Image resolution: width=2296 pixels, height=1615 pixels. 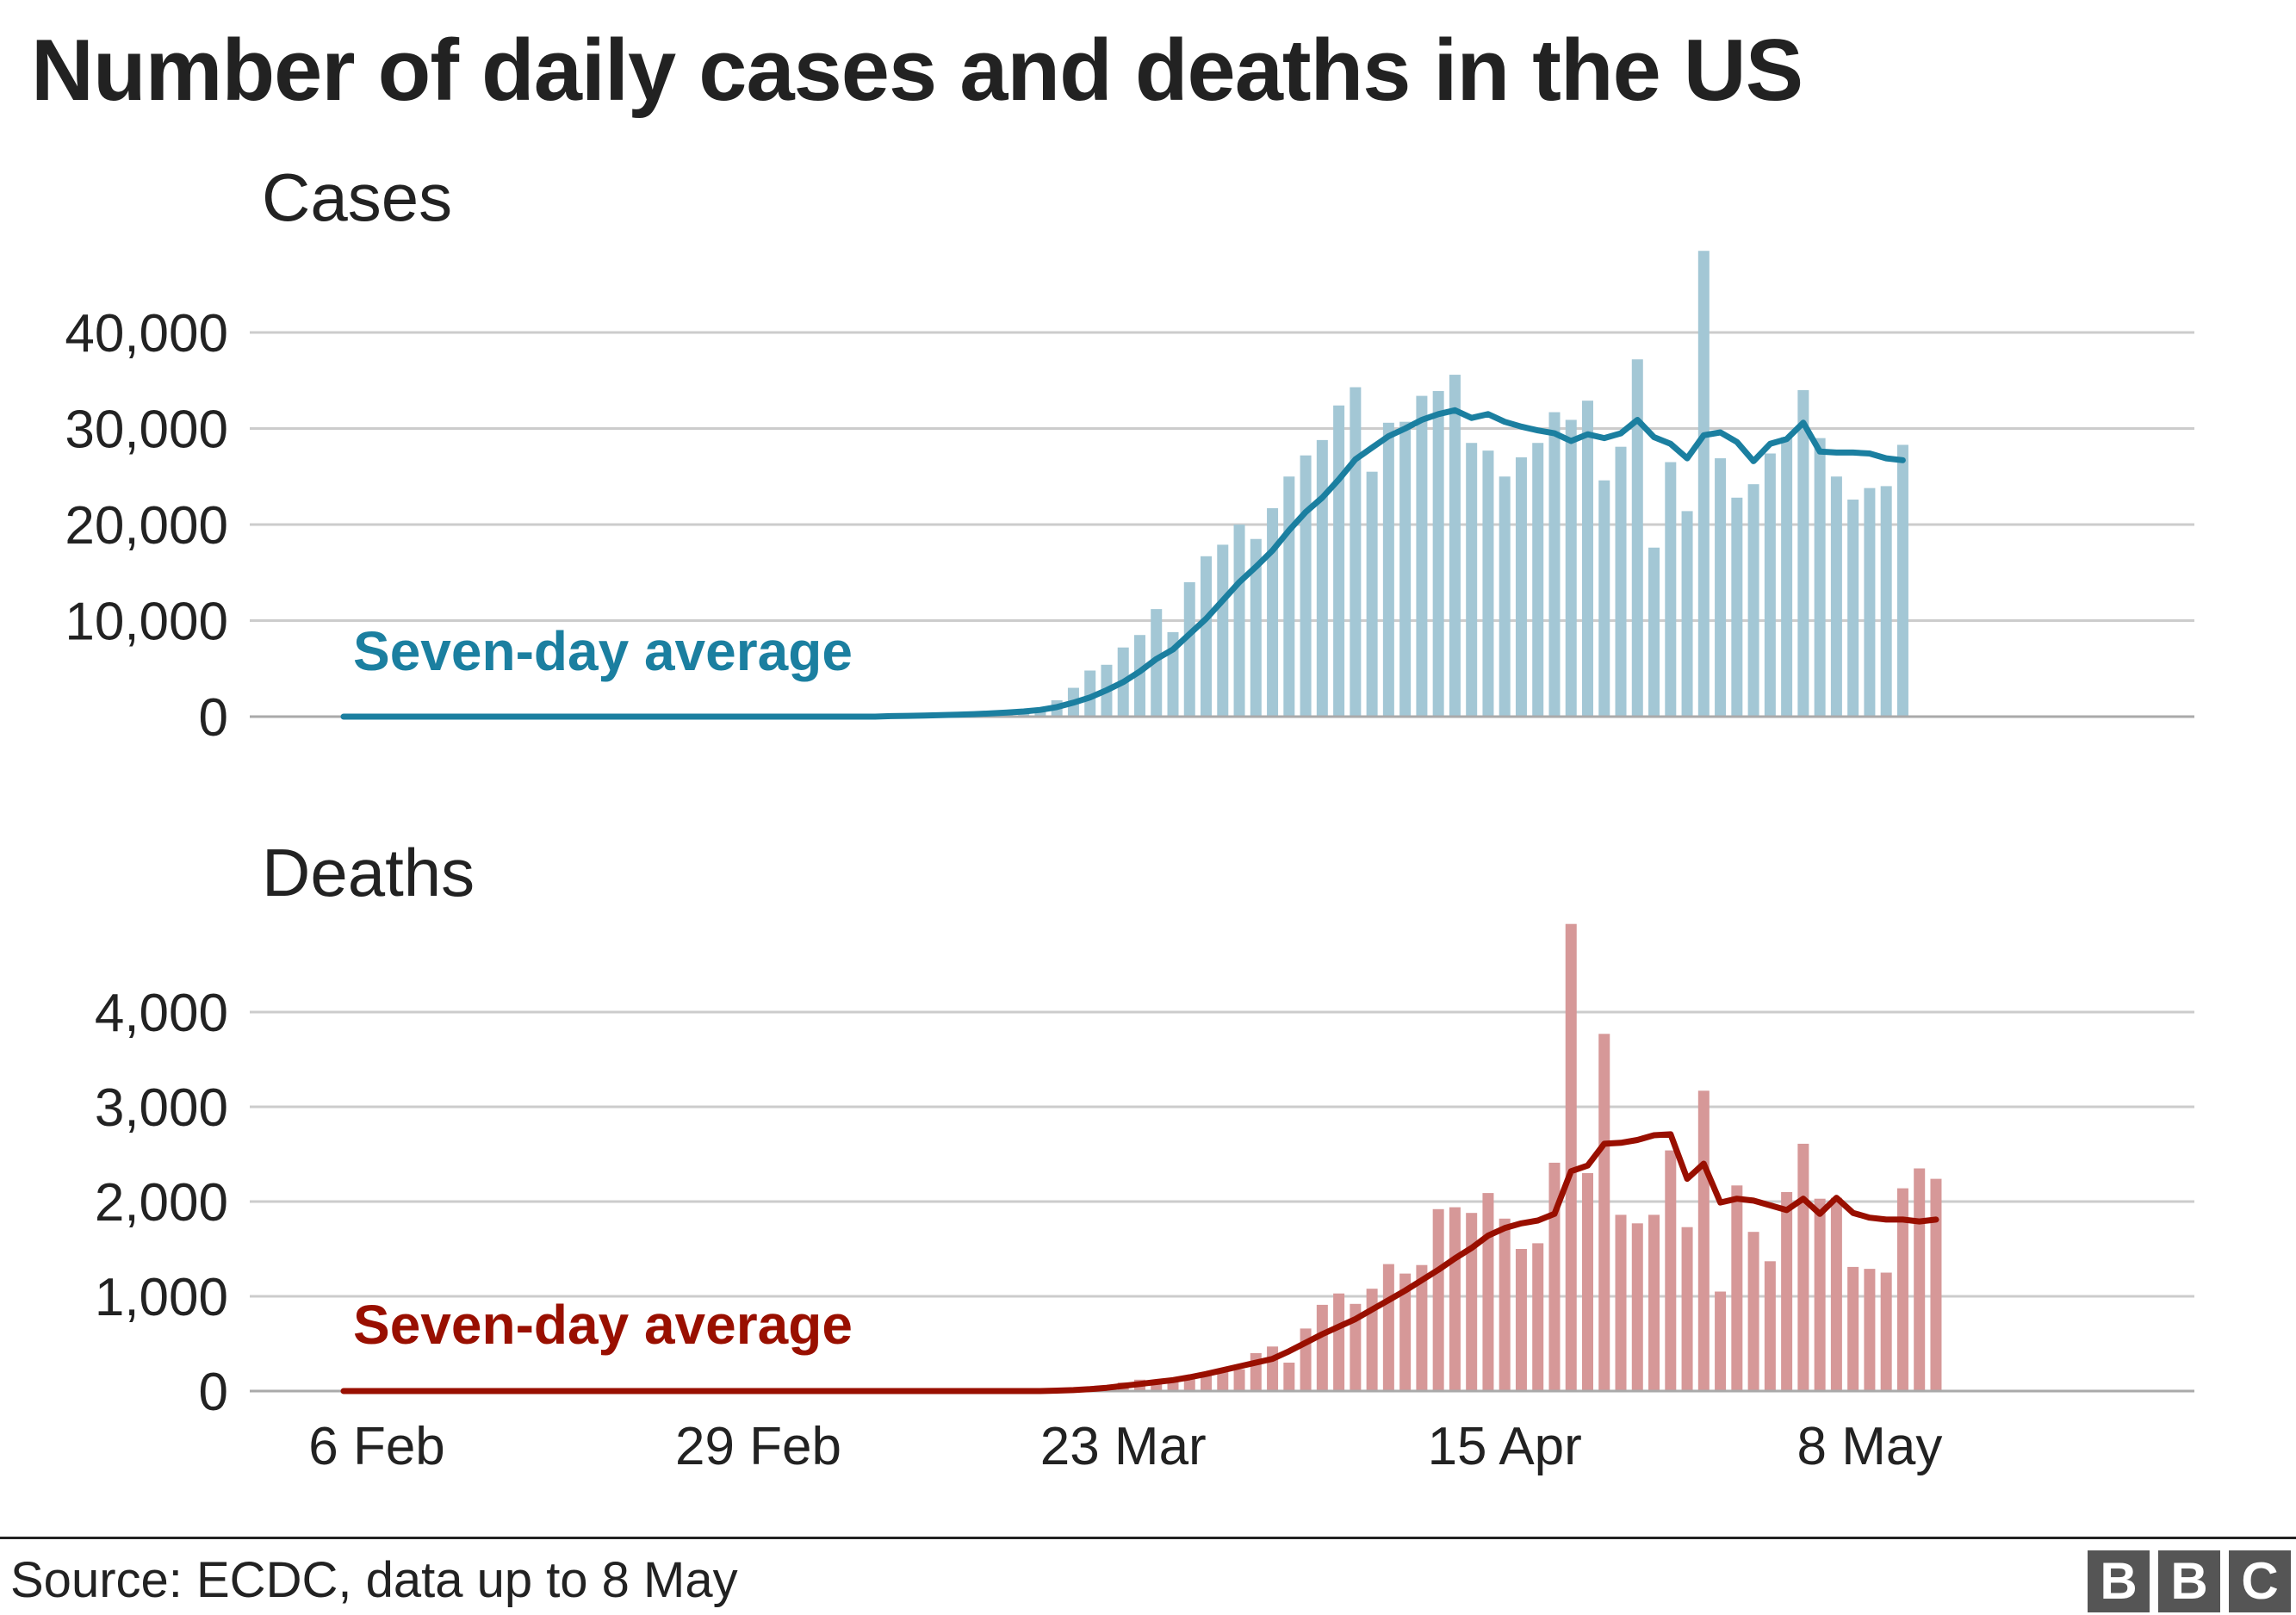 I want to click on cases-y-tick-label: 40,000, so click(x=146, y=333).